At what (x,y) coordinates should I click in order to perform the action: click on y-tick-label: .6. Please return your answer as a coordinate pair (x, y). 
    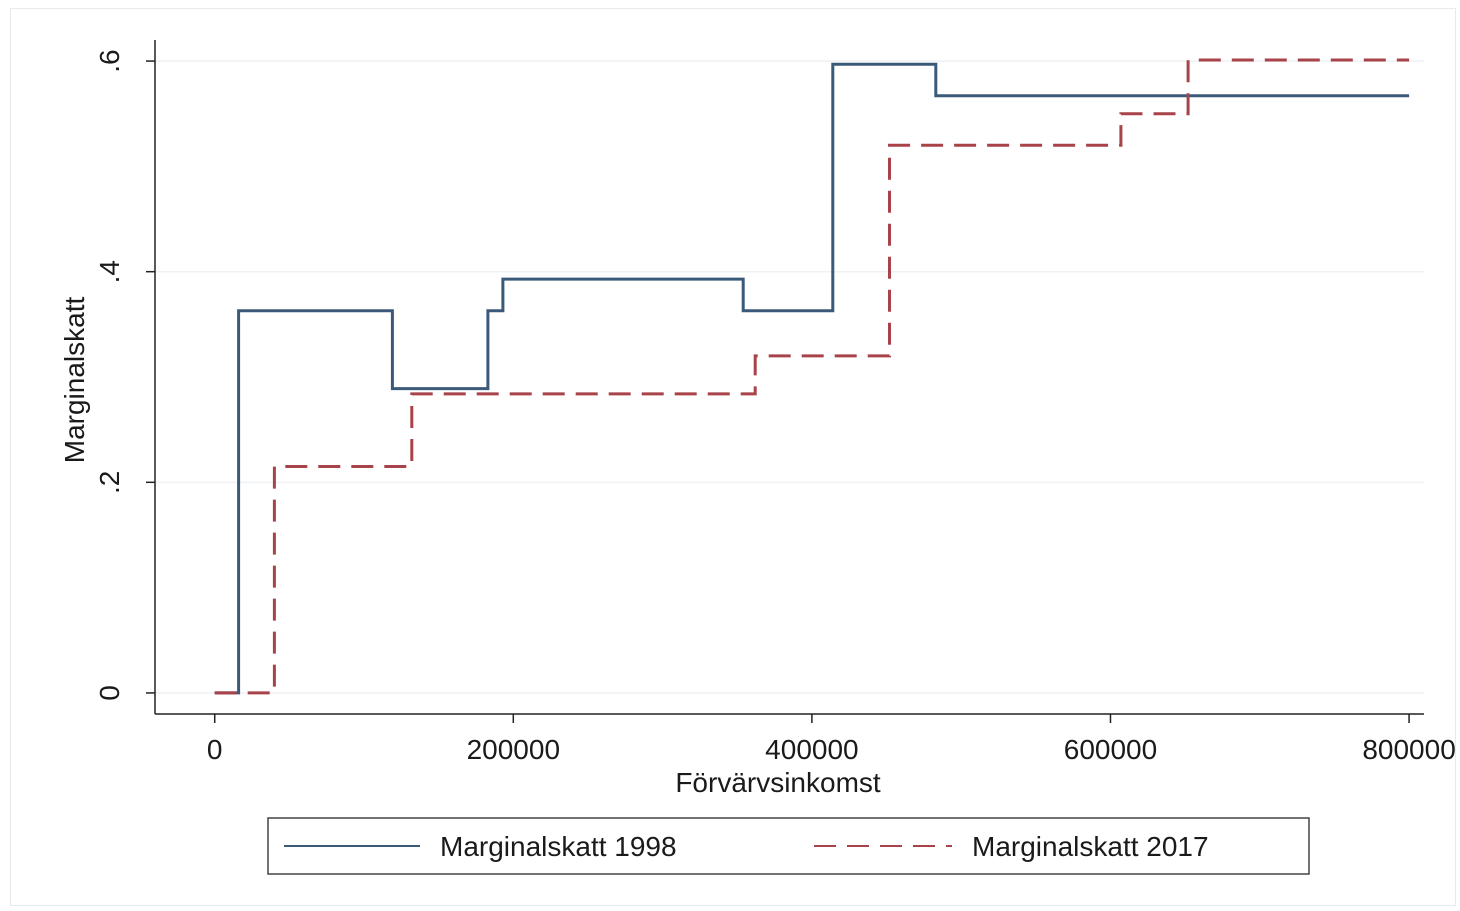
    Looking at the image, I should click on (109, 60).